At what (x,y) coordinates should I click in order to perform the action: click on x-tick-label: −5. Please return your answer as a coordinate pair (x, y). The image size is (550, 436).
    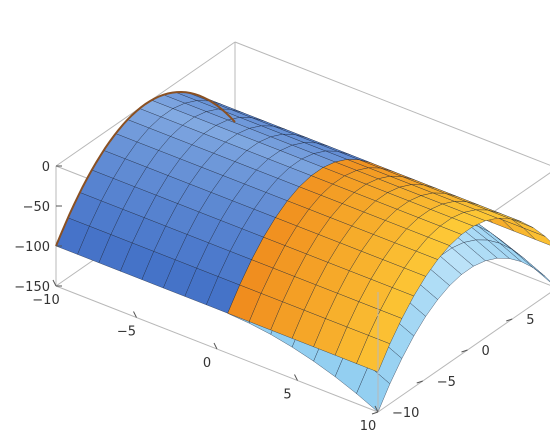
    Looking at the image, I should click on (126, 332).